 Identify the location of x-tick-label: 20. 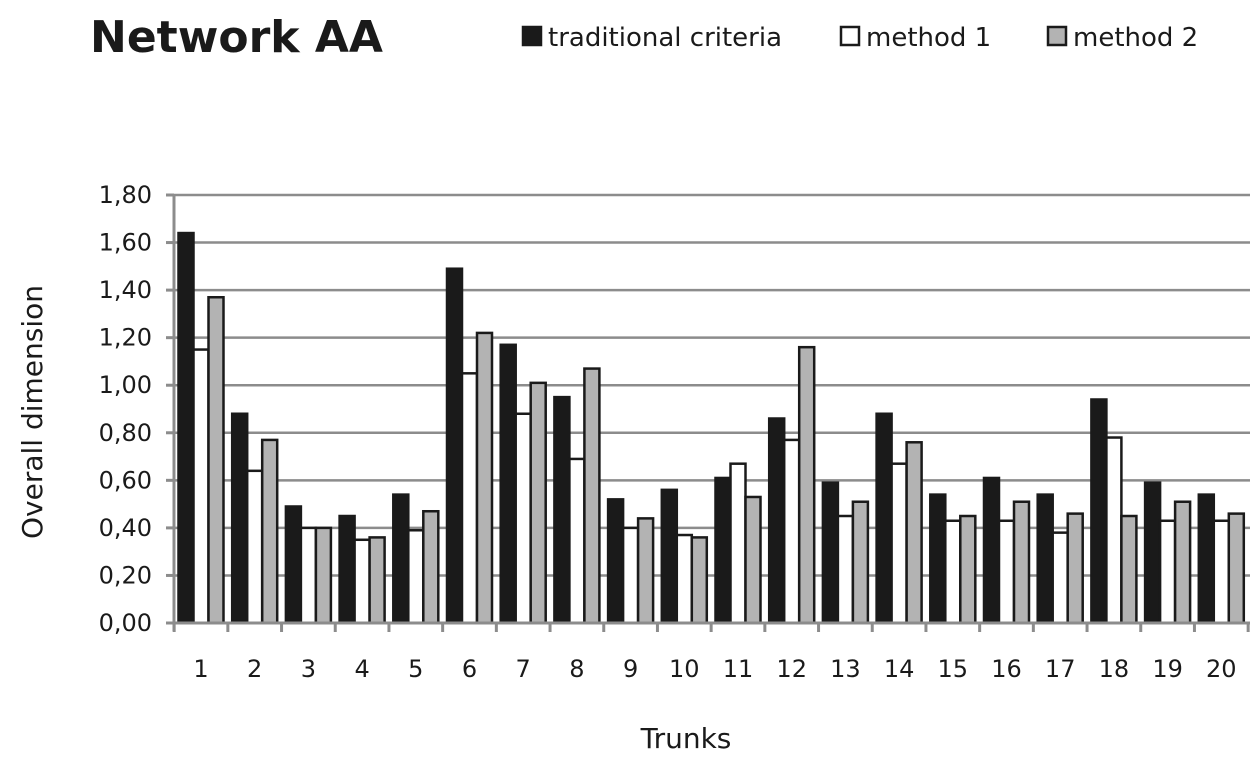
(1221, 669).